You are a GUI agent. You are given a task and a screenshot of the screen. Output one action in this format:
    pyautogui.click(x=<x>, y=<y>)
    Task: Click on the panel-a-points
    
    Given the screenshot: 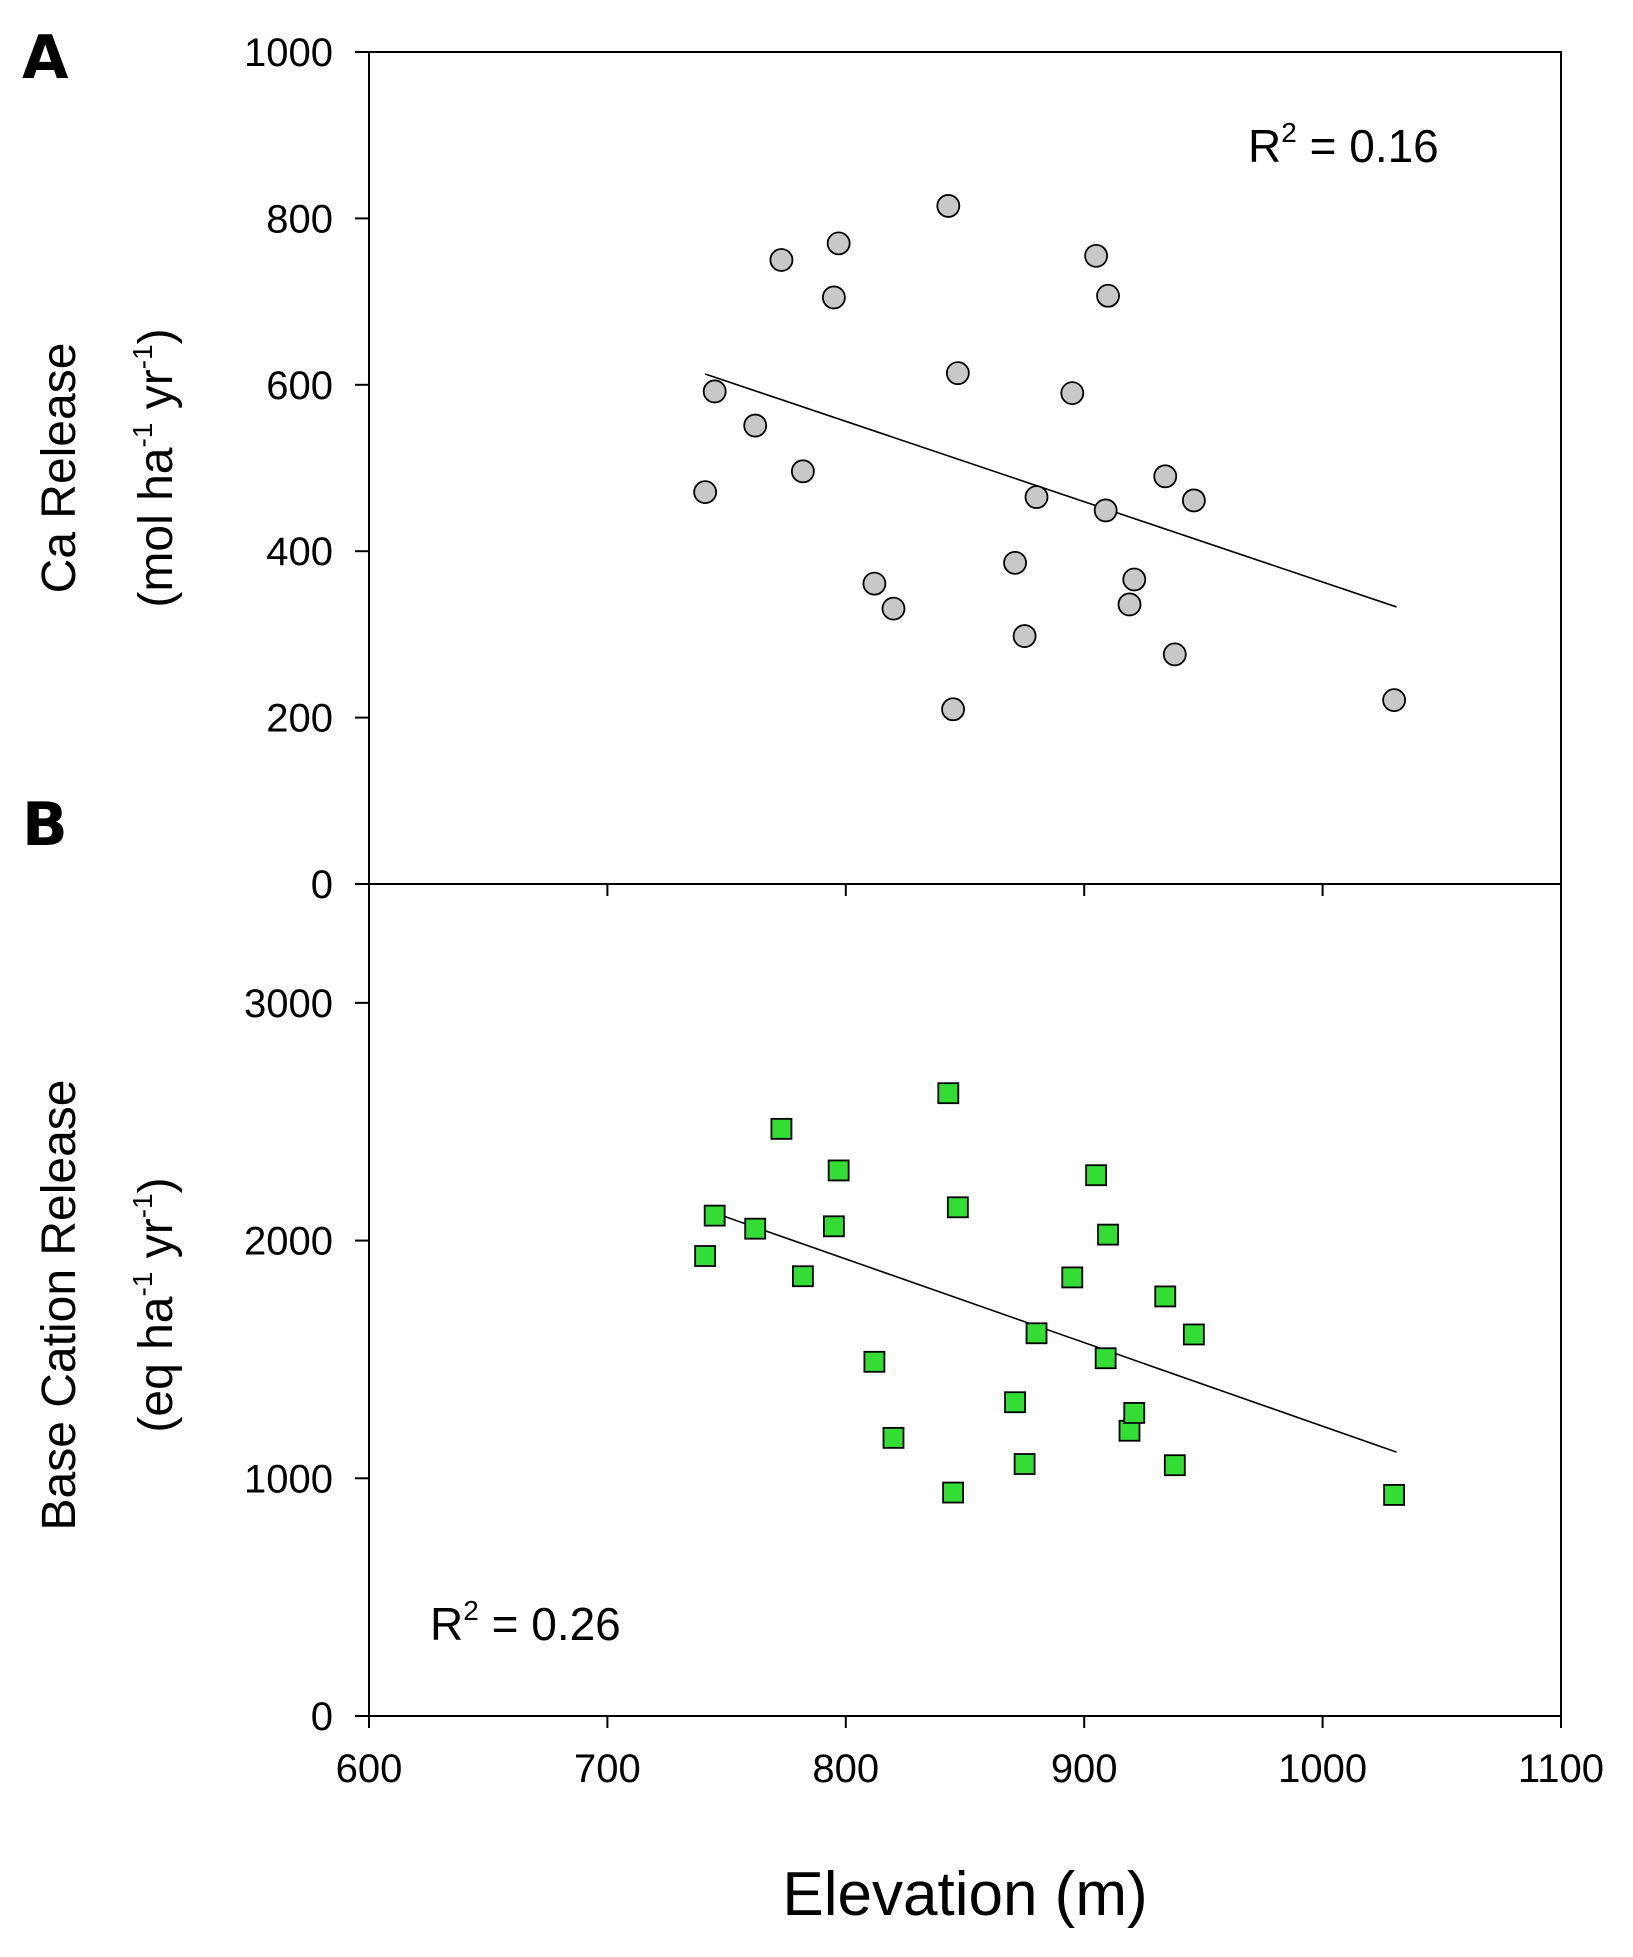 What is the action you would take?
    pyautogui.click(x=1050, y=458)
    